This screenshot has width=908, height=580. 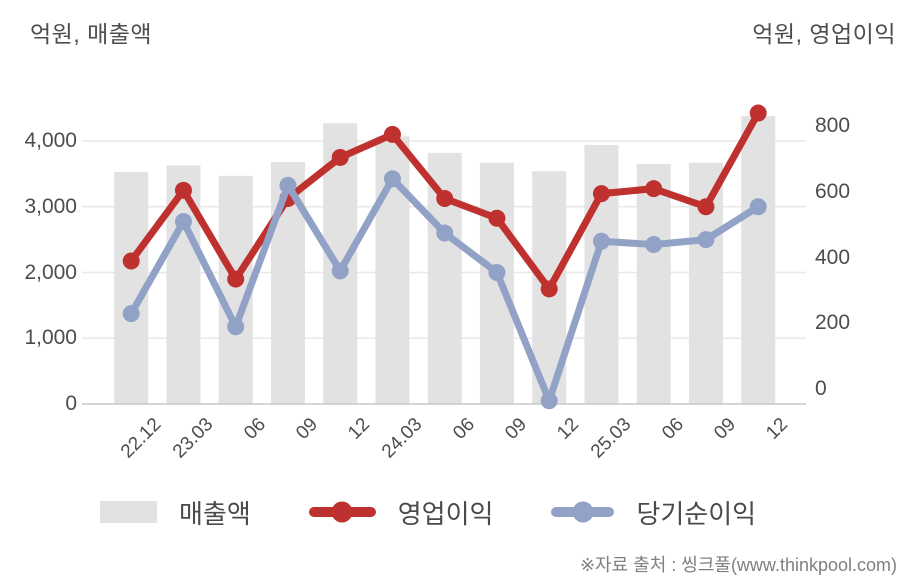 I want to click on revenue-bar-swatch, so click(x=128, y=512).